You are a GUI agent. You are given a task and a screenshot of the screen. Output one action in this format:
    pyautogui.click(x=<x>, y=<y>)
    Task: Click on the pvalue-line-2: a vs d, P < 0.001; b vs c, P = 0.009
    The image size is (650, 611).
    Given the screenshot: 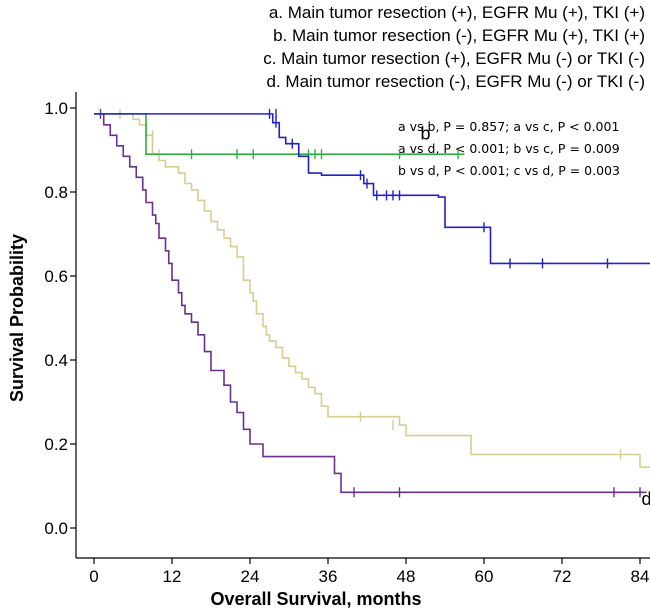 What is the action you would take?
    pyautogui.click(x=509, y=148)
    